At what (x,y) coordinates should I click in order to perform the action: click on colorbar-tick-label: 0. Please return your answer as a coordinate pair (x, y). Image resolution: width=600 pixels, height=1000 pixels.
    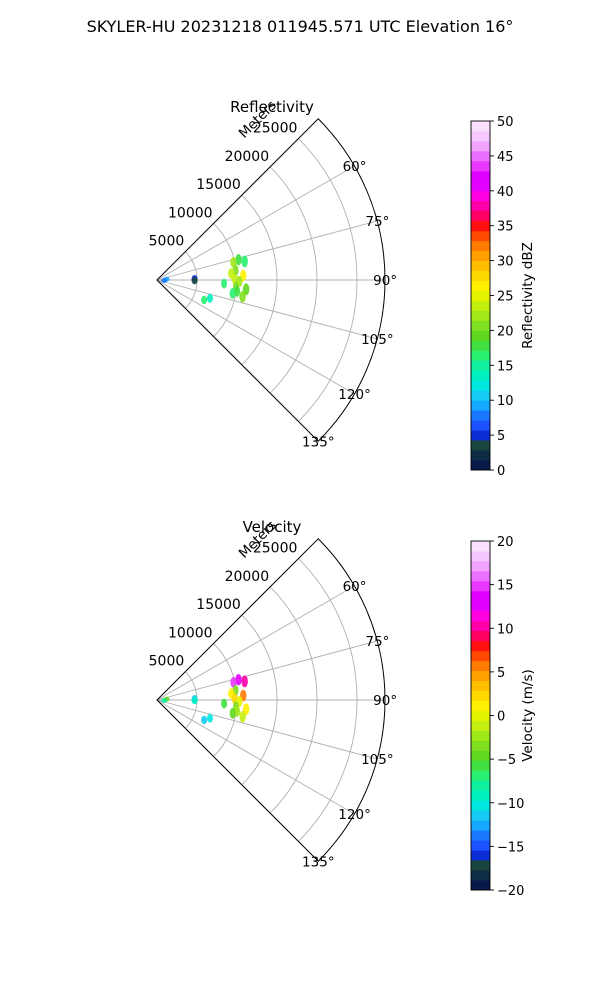
    Looking at the image, I should click on (501, 717).